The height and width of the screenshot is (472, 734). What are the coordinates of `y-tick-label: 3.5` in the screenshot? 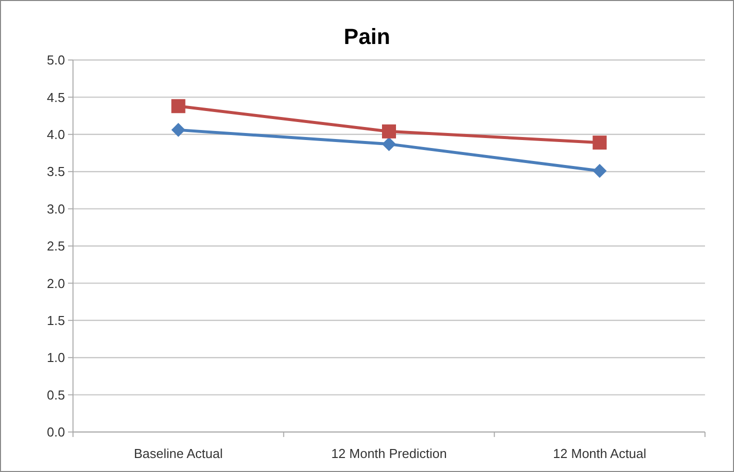 It's located at (55, 172).